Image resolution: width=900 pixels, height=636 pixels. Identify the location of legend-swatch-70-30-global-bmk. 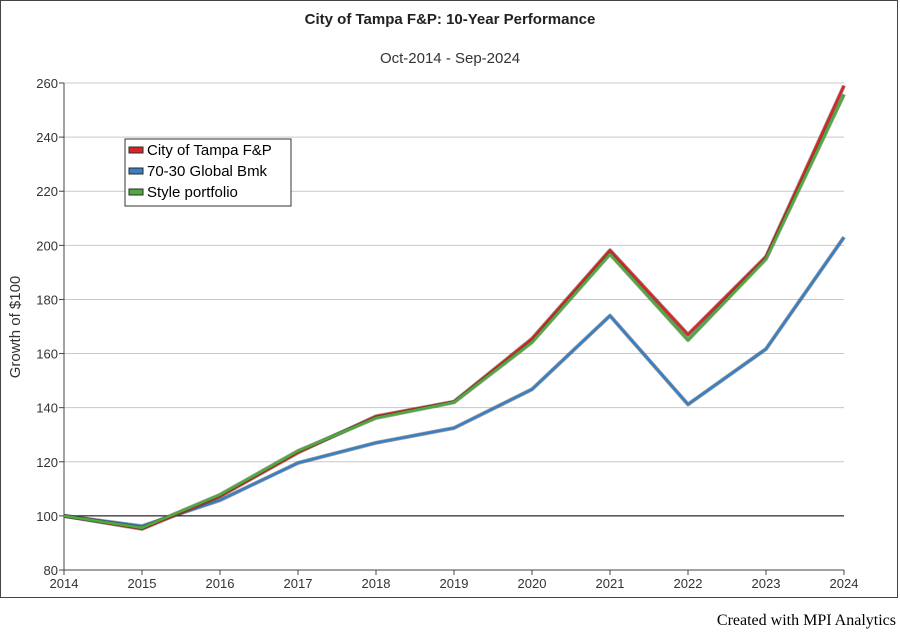
(136, 171).